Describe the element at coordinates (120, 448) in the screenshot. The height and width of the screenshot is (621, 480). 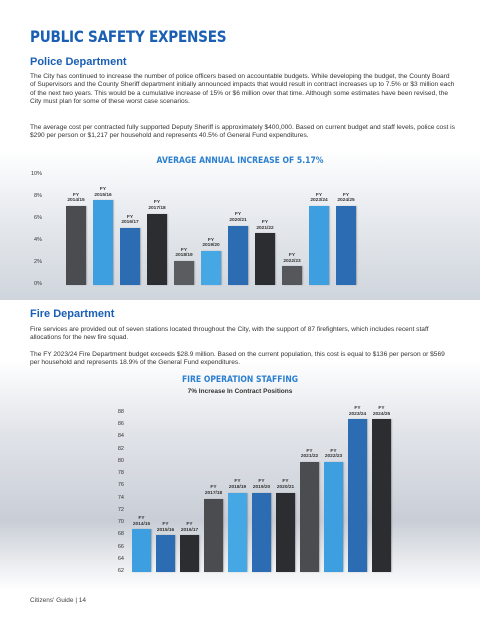
I see `y-tick-label: 82` at that location.